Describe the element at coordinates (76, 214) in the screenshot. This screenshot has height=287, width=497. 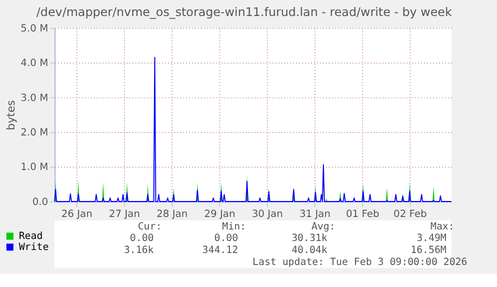
I see `x-tick-label: 26 Jan` at that location.